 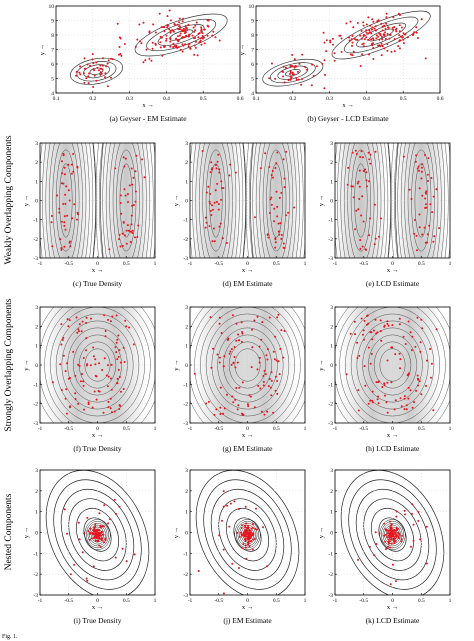 I want to click on x-tick-label: -0.5, so click(x=218, y=429).